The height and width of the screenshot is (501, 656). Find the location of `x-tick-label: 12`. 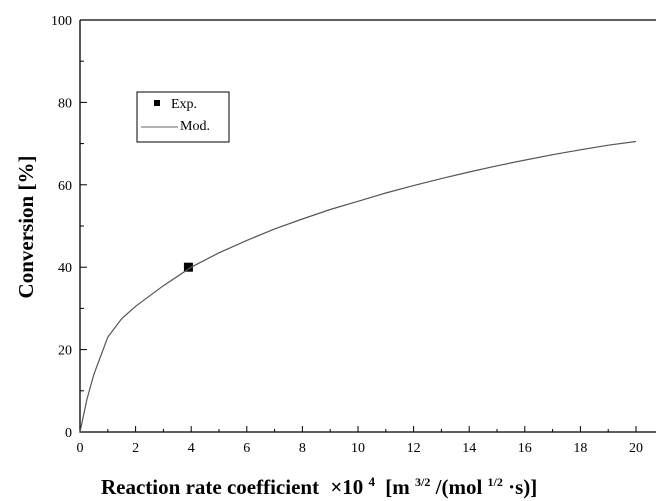

x-tick-label: 12 is located at coordinates (414, 448).